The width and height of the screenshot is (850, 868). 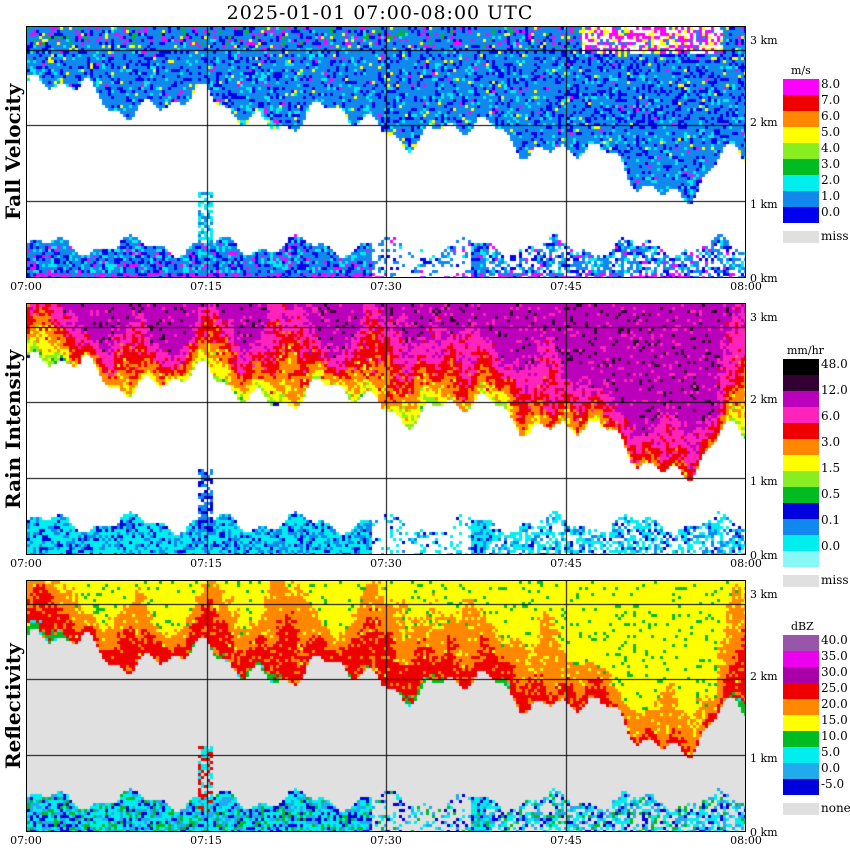 What do you see at coordinates (206, 840) in the screenshot?
I see `x-tick-0715-p3: 07:15` at bounding box center [206, 840].